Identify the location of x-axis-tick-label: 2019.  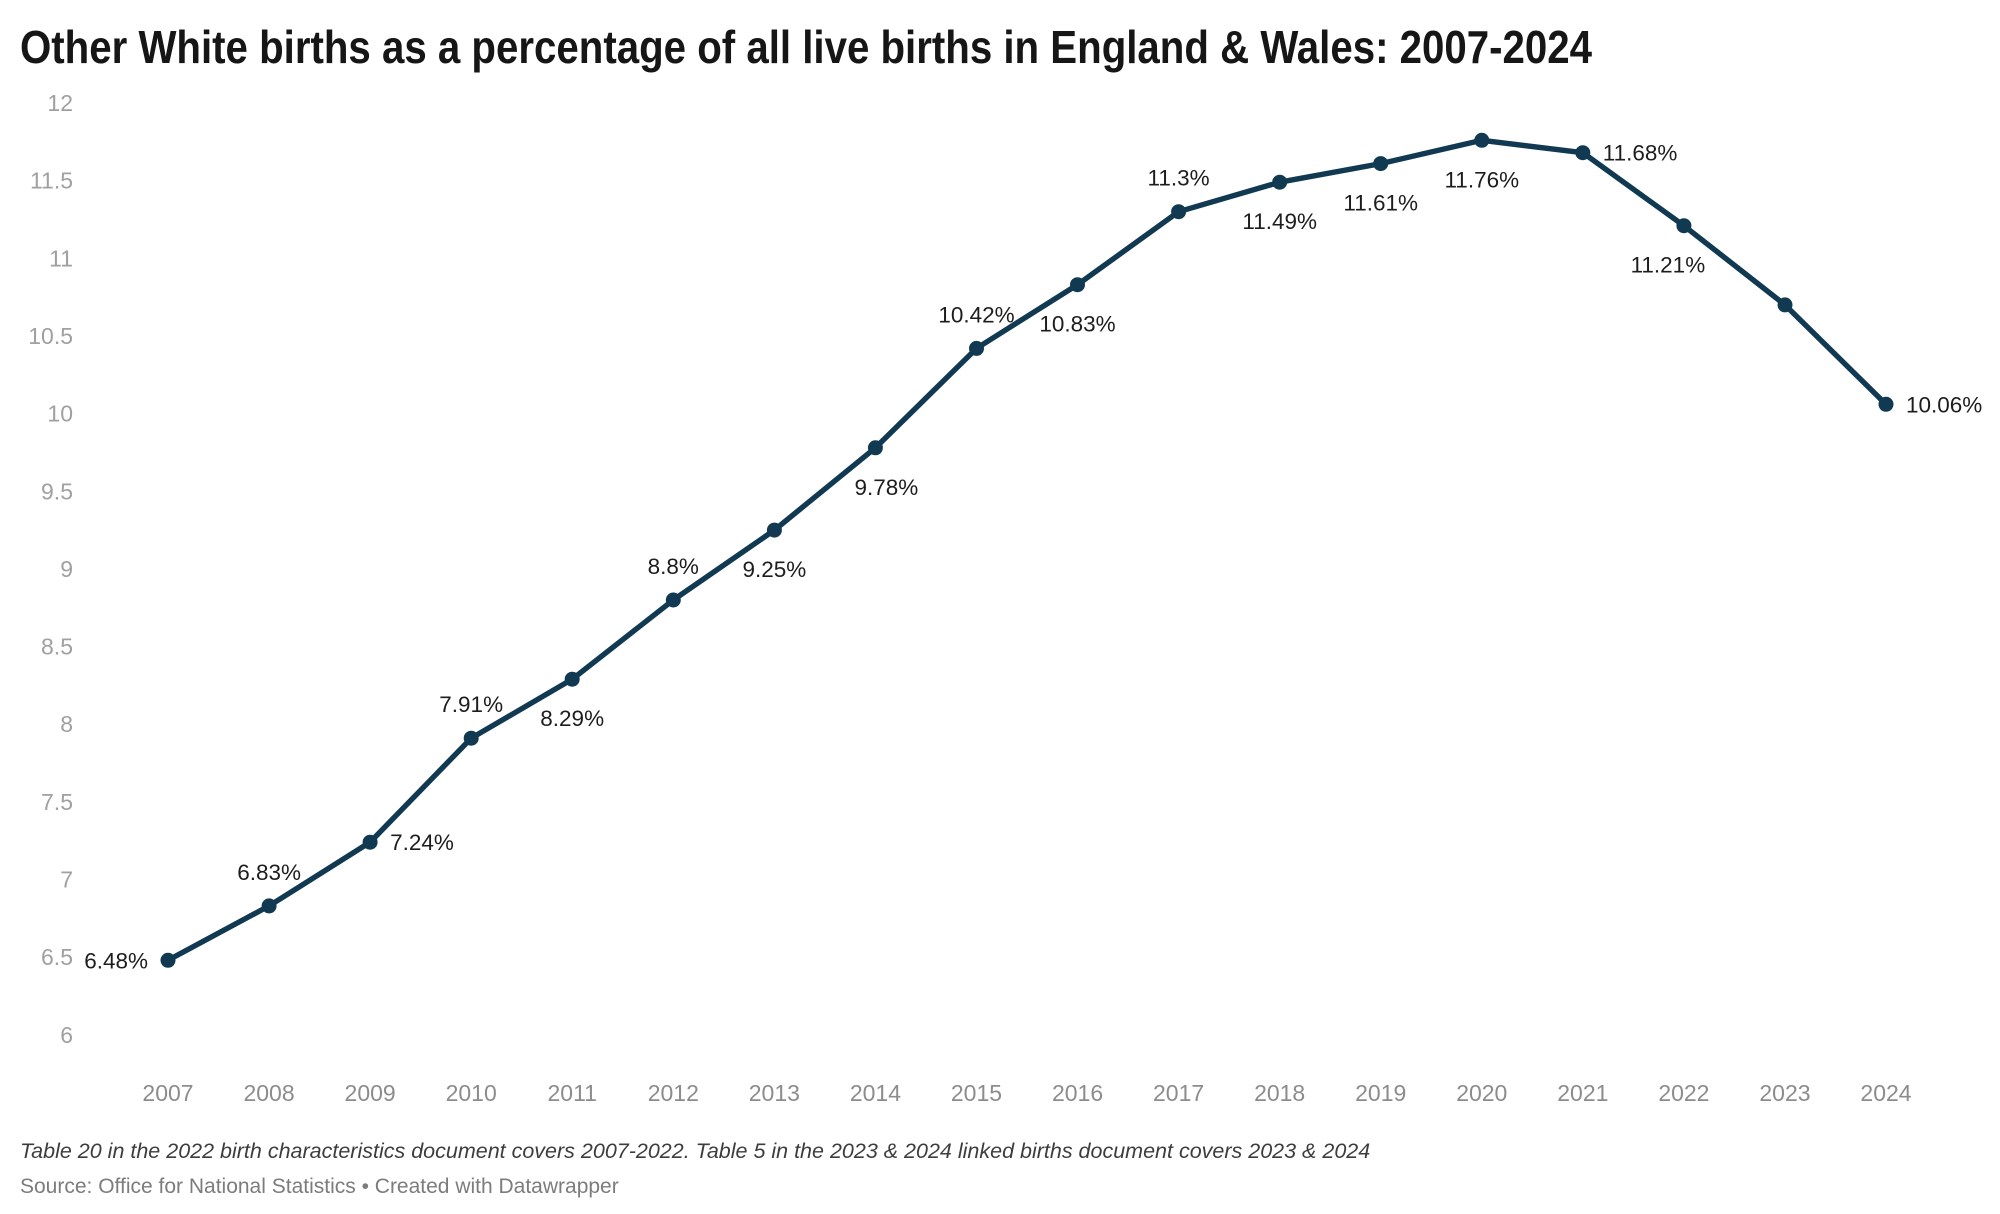
(1380, 1093).